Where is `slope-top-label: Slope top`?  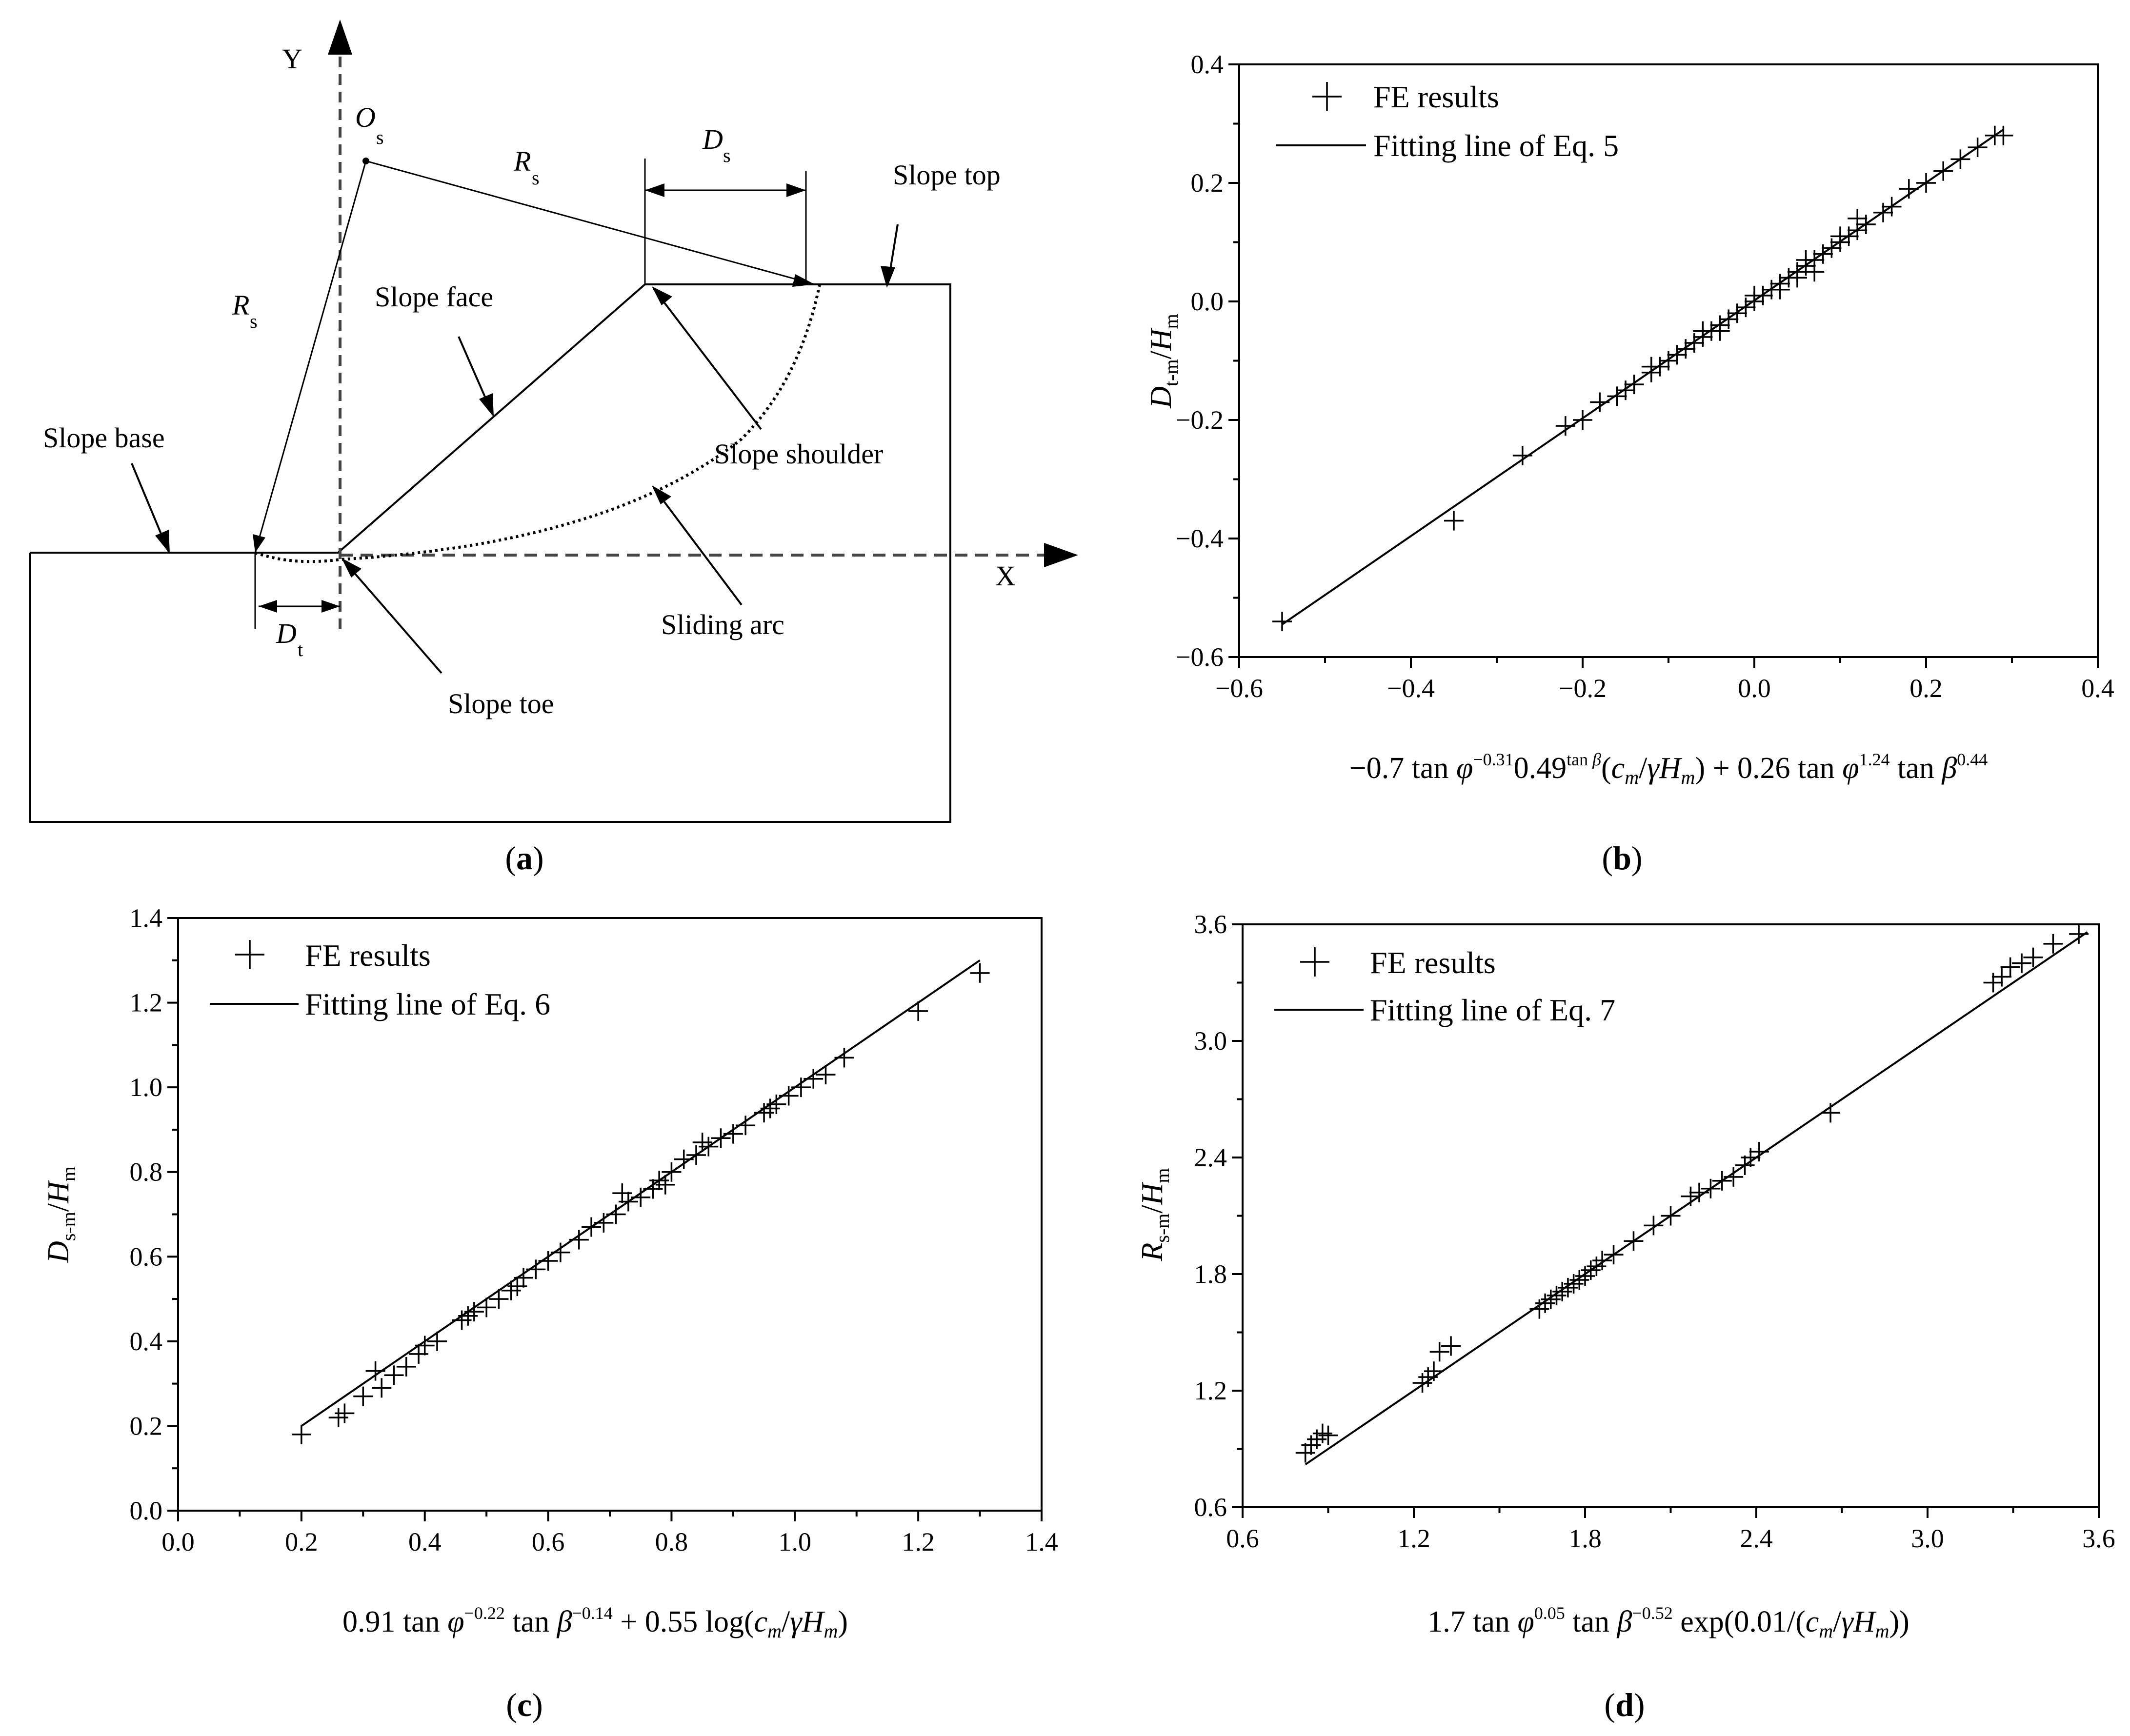 slope-top-label: Slope top is located at coordinates (947, 175).